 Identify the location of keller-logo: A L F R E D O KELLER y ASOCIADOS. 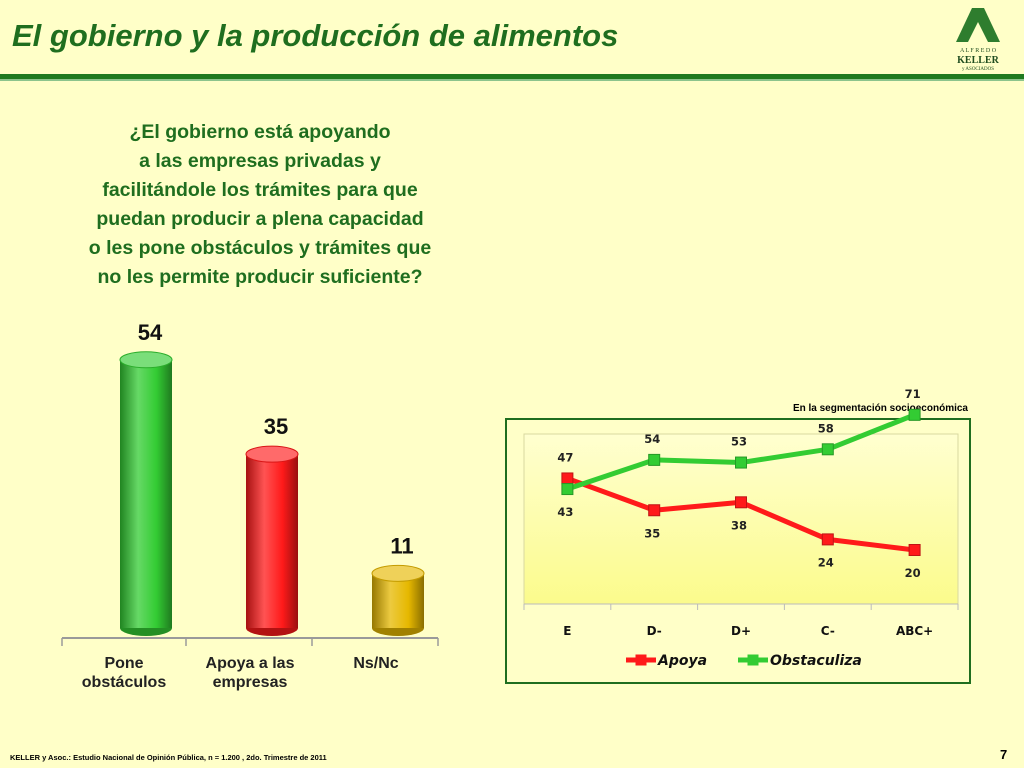
(978, 40).